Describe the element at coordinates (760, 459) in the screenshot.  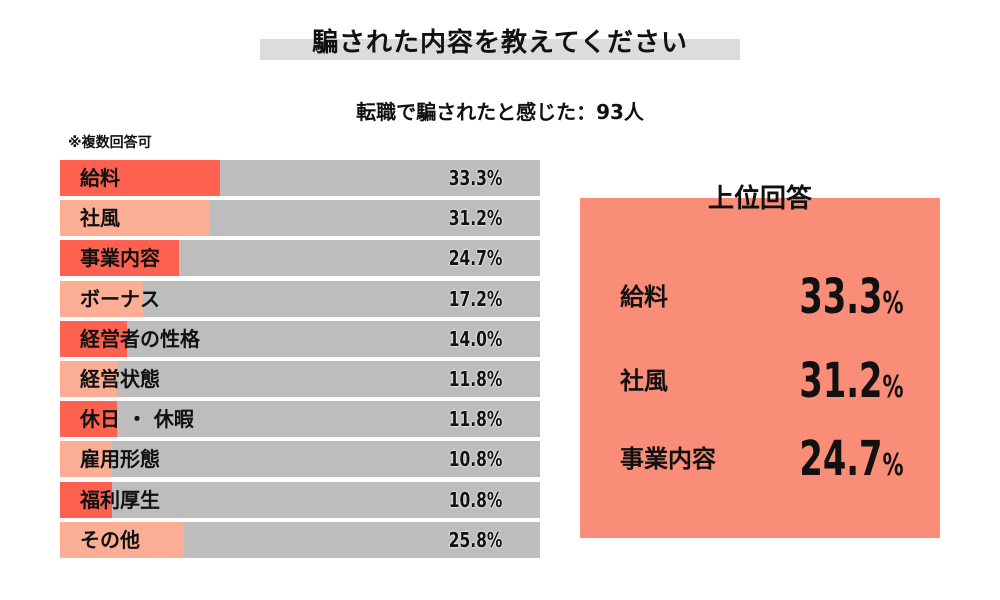
I see `top-answer-item: 事業内容 24.7%` at that location.